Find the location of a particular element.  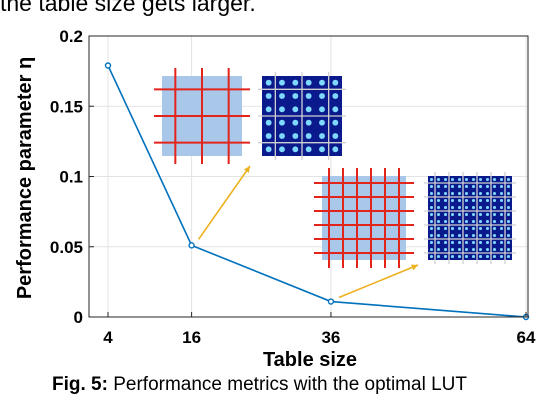

top-text: the table size gets larger. is located at coordinates (128, 8).